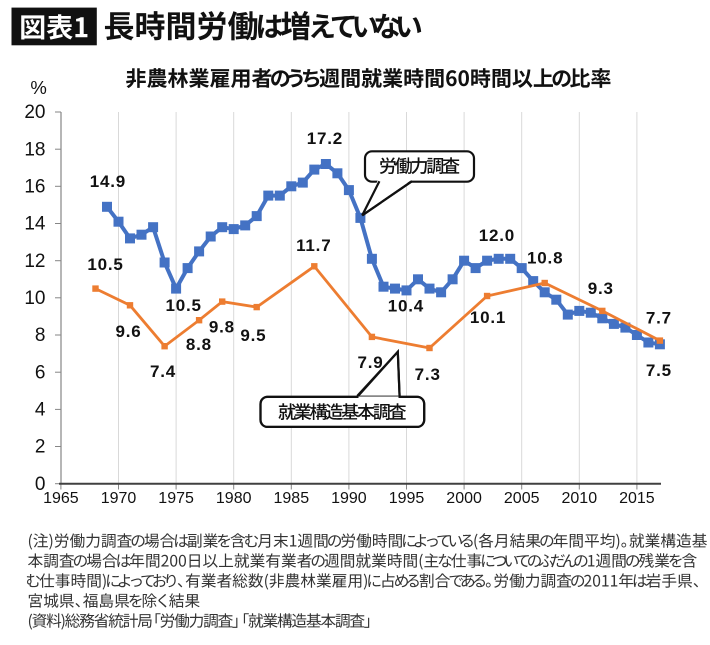 The height and width of the screenshot is (645, 710). I want to click on svg-text: 12.0, so click(497, 235).